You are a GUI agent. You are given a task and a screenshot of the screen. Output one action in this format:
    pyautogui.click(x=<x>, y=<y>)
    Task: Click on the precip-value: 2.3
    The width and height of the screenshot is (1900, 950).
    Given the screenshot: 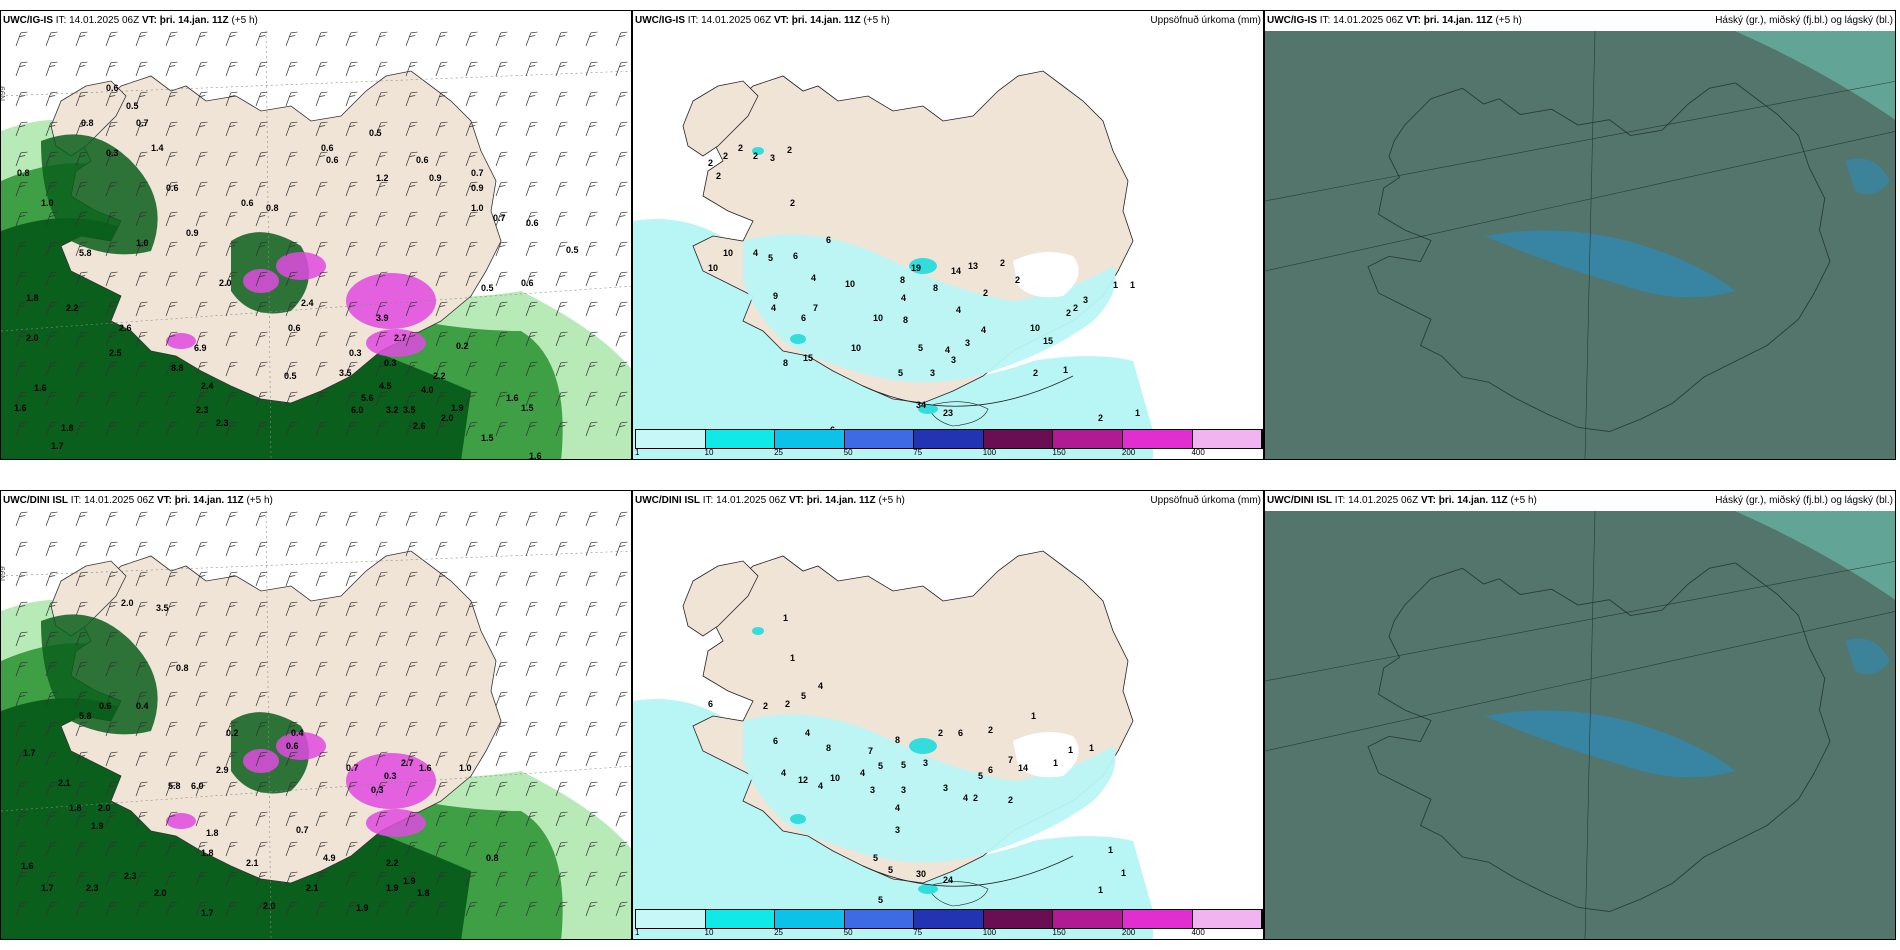 What is the action you would take?
    pyautogui.click(x=222, y=423)
    